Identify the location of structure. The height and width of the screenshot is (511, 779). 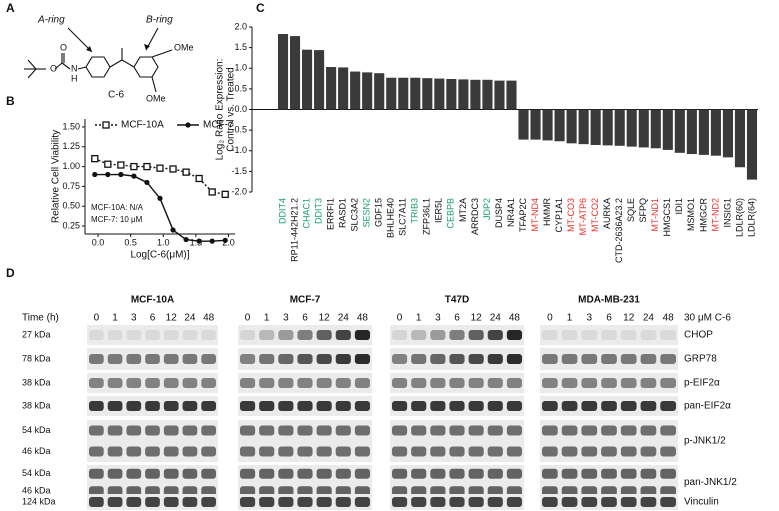
(98, 70).